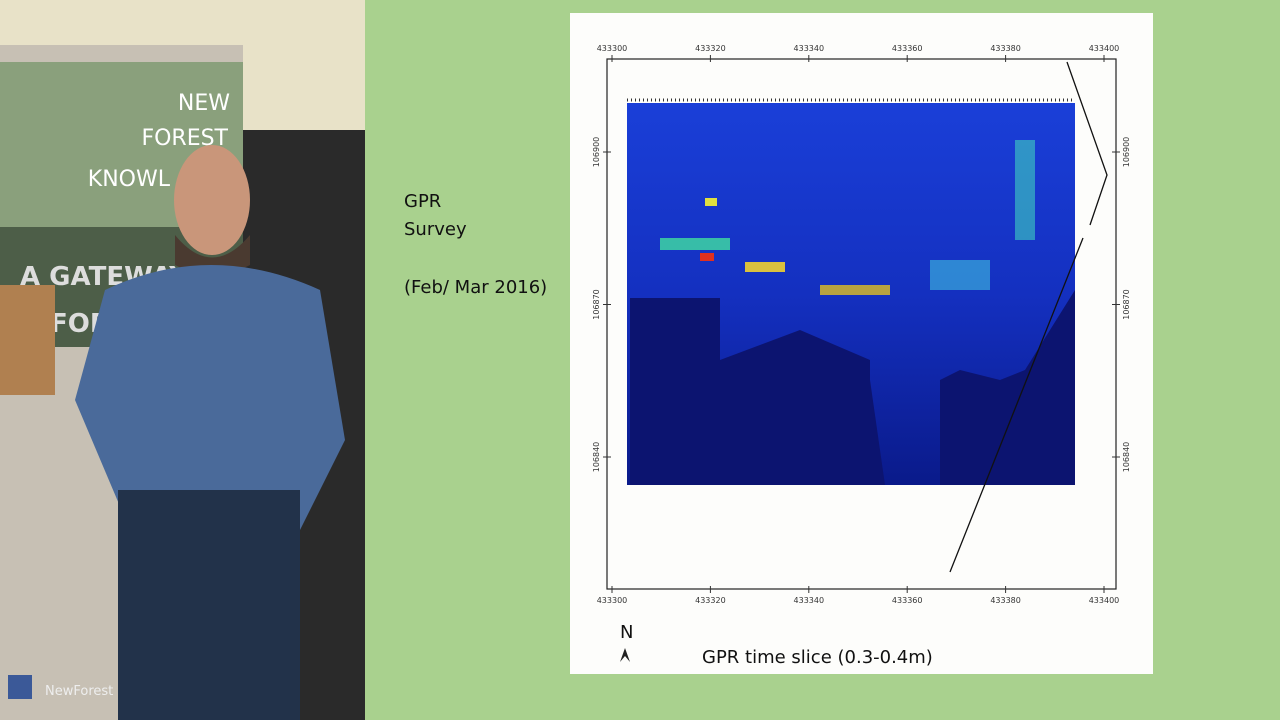  I want to click on figure-caption: GPR time slice (0.3-0.4m), so click(817, 657).